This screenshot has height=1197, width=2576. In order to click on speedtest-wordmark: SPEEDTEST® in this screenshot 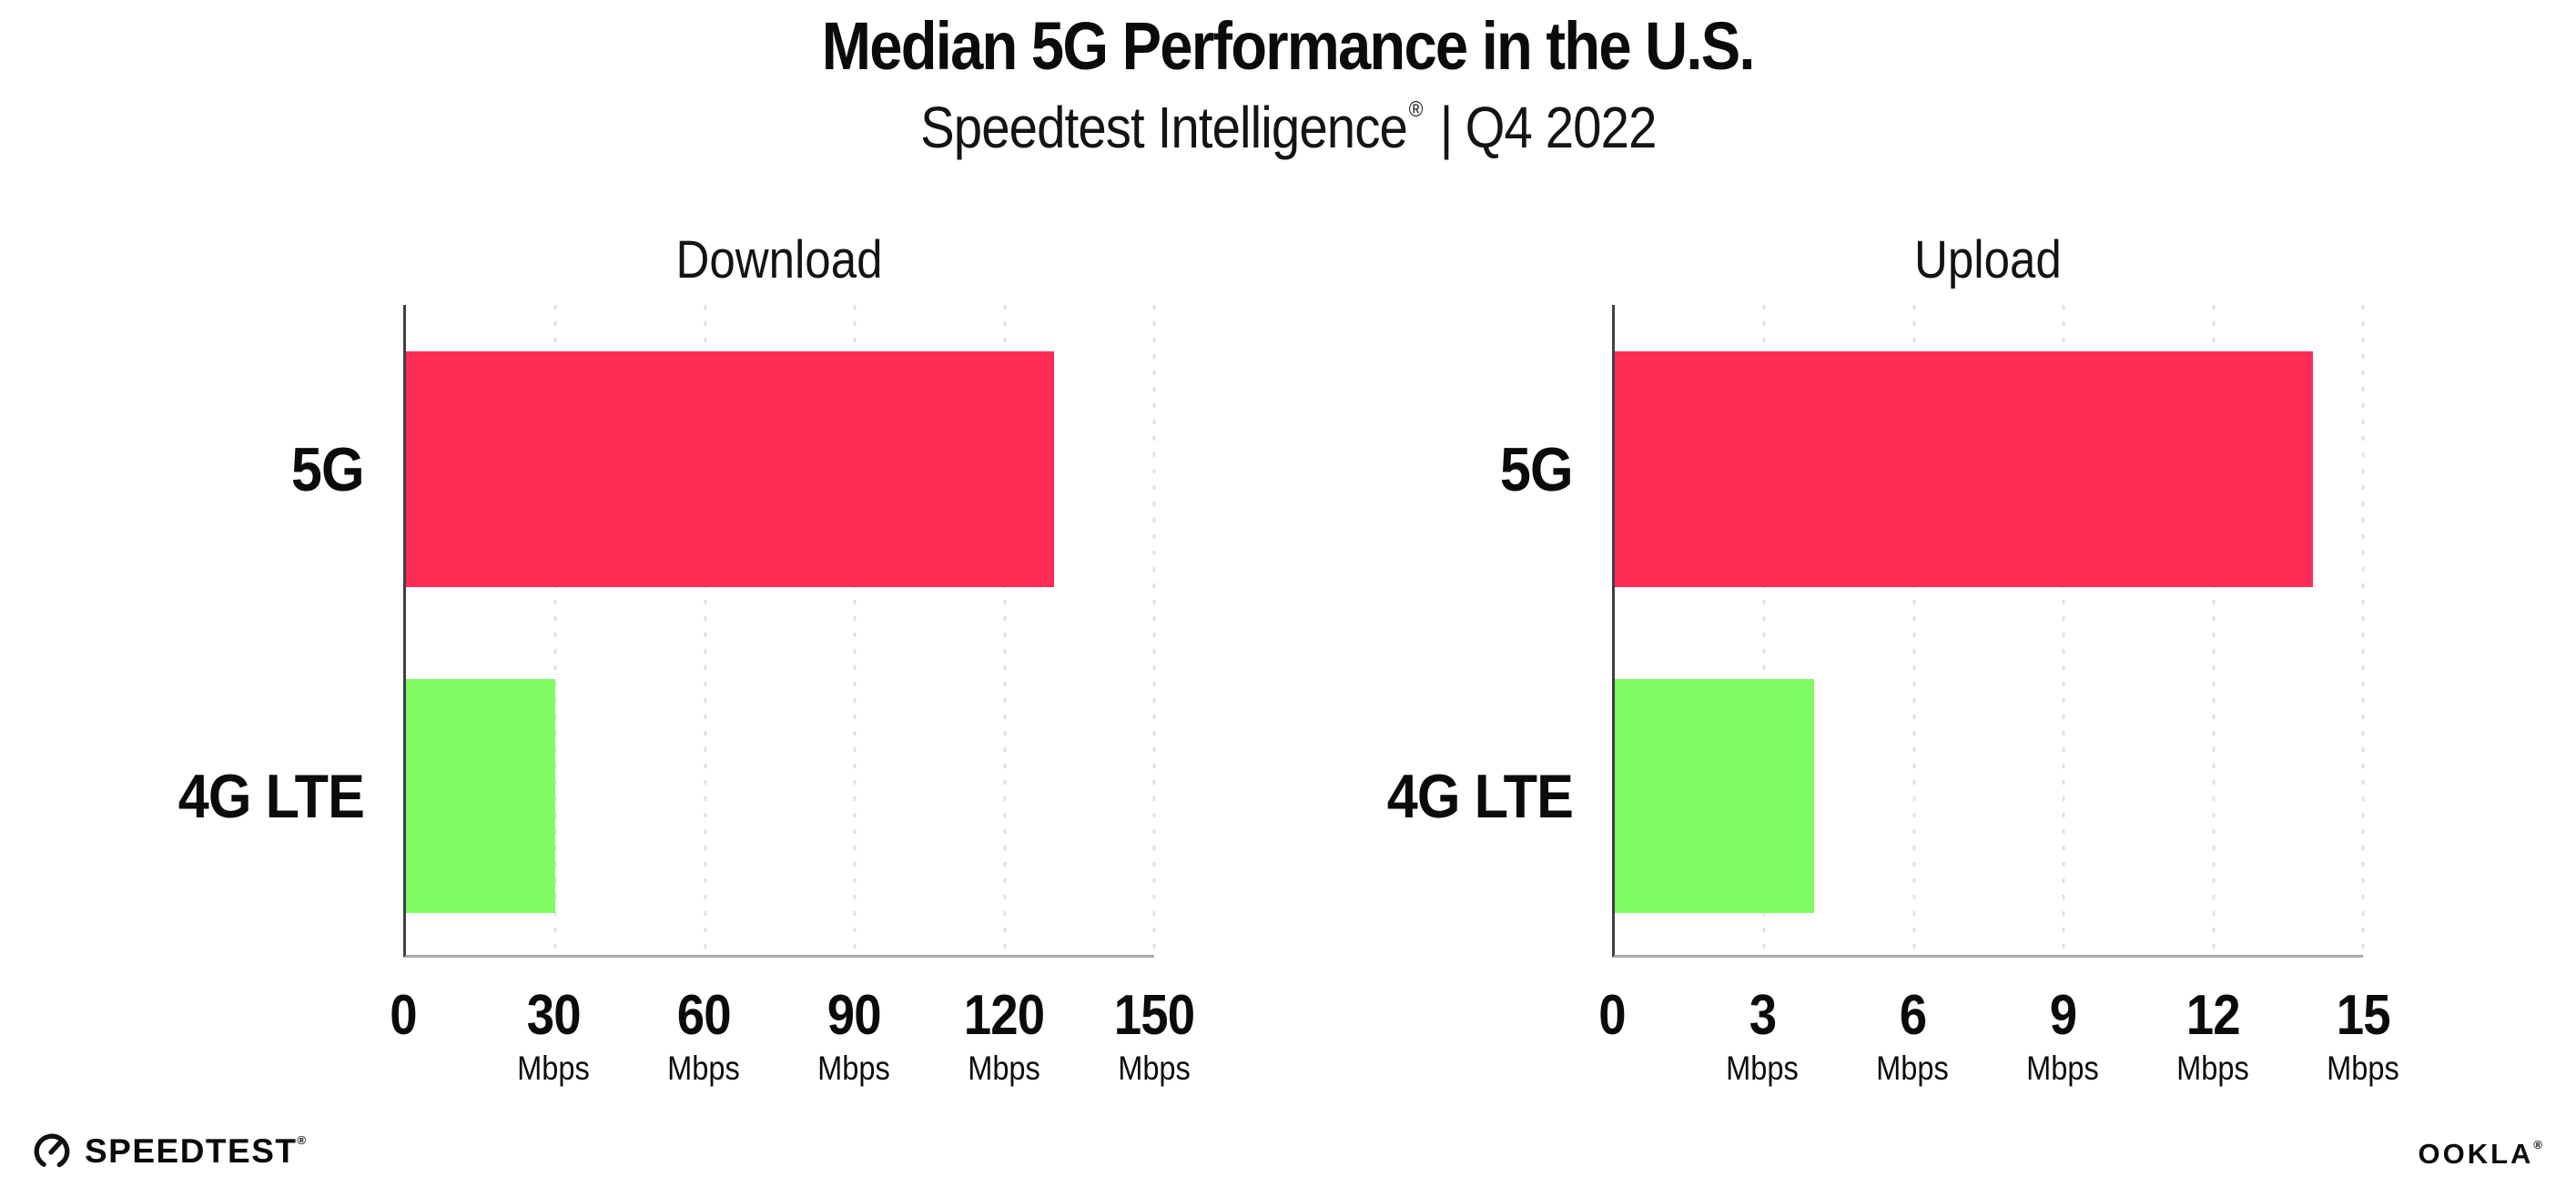, I will do `click(196, 1151)`.